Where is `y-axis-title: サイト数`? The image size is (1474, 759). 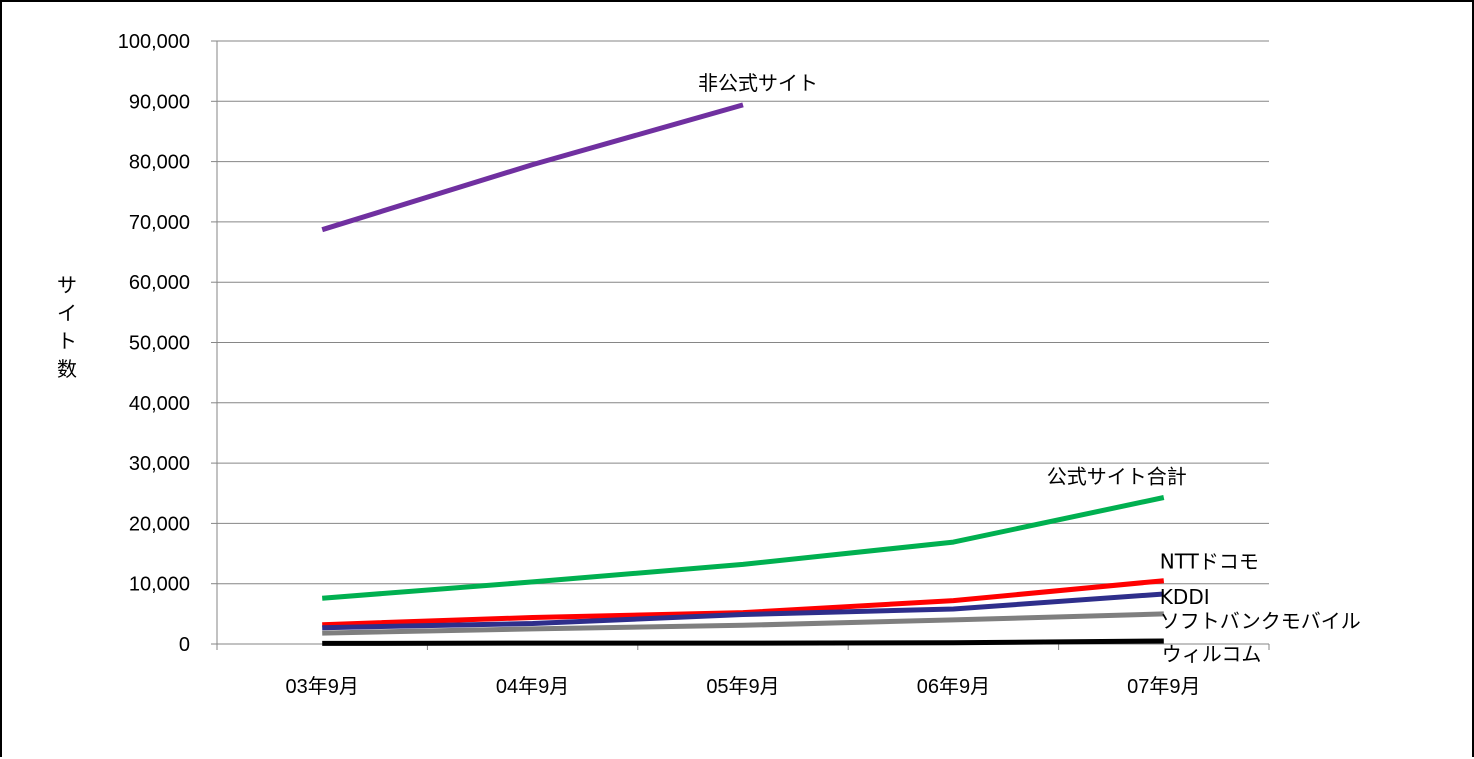 y-axis-title: サイト数 is located at coordinates (67, 327).